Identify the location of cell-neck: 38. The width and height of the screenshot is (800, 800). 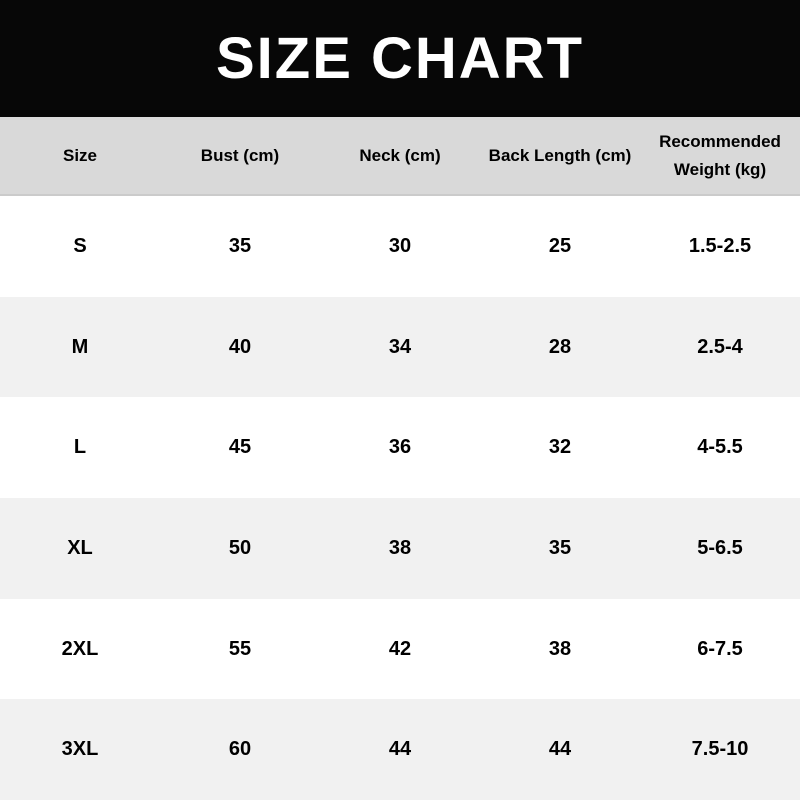
(400, 547).